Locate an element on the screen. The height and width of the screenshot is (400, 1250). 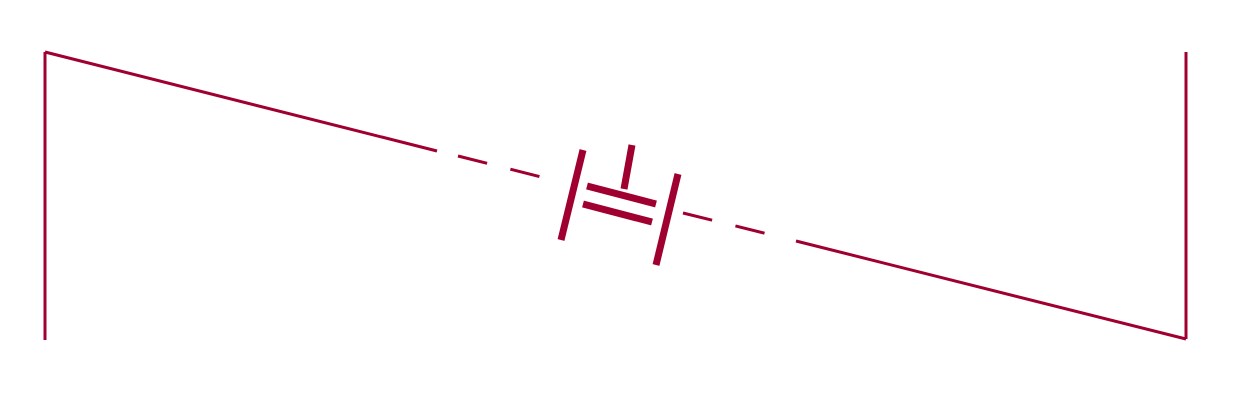
right-dashed-wire is located at coordinates (729, 224).